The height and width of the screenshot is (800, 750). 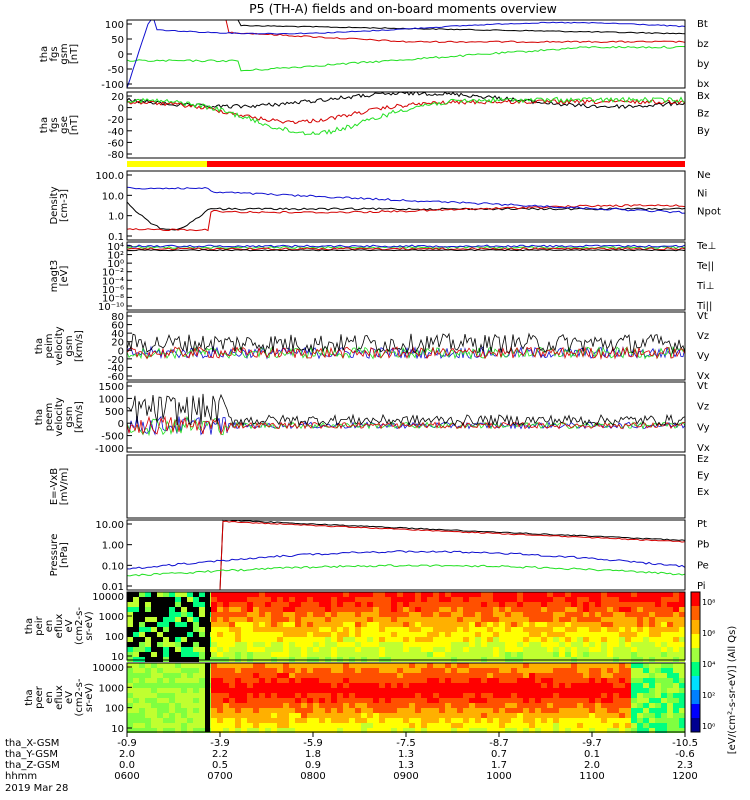 What do you see at coordinates (592, 754) in the screenshot?
I see `ephem-y_gsm: 0.1` at bounding box center [592, 754].